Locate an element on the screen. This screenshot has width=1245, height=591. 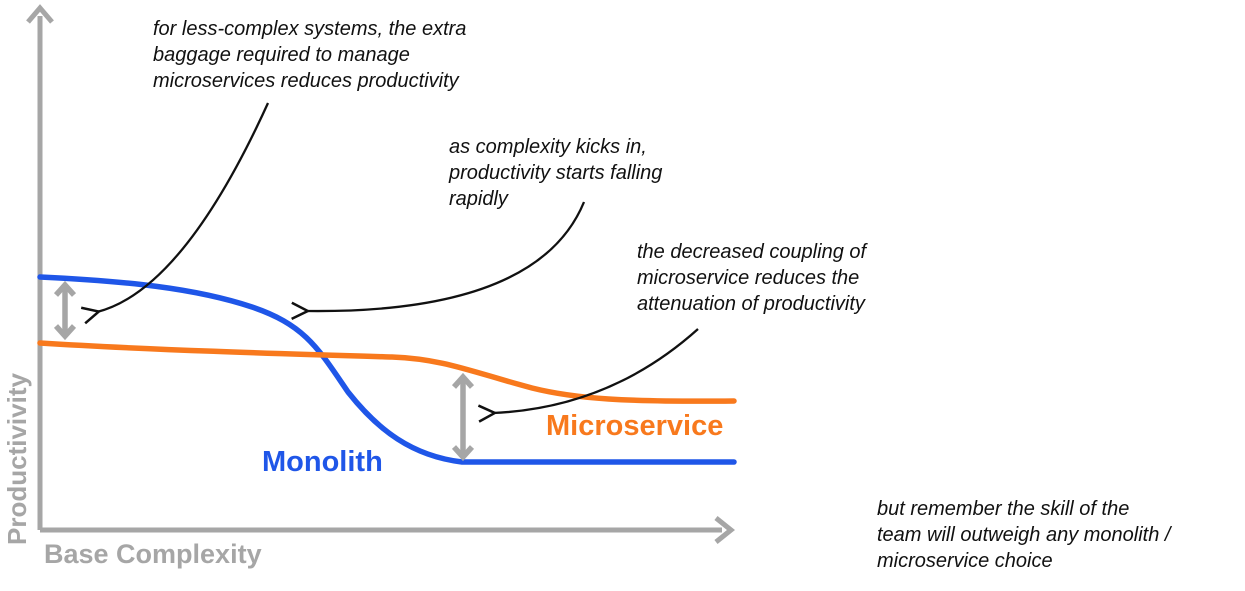
annotation-arrow-less-complex is located at coordinates (183, 207).